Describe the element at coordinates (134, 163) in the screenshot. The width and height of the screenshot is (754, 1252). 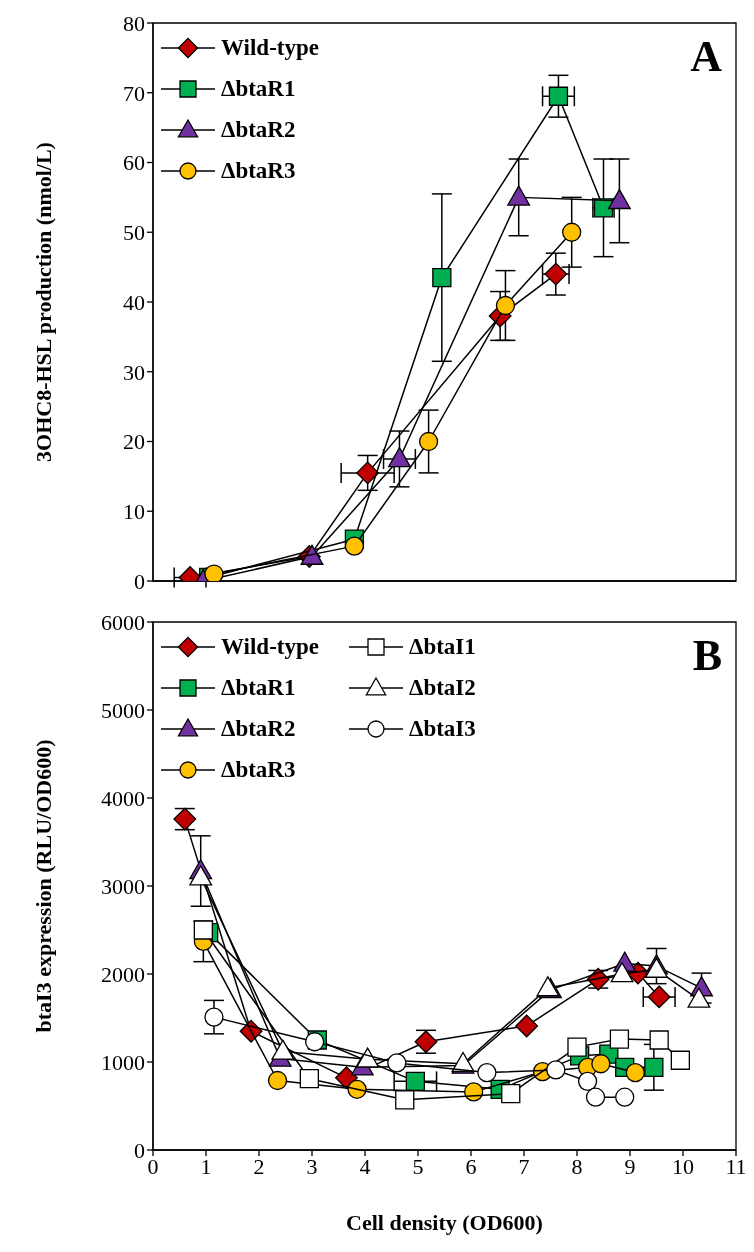
I see `y-tick-label: 60` at that location.